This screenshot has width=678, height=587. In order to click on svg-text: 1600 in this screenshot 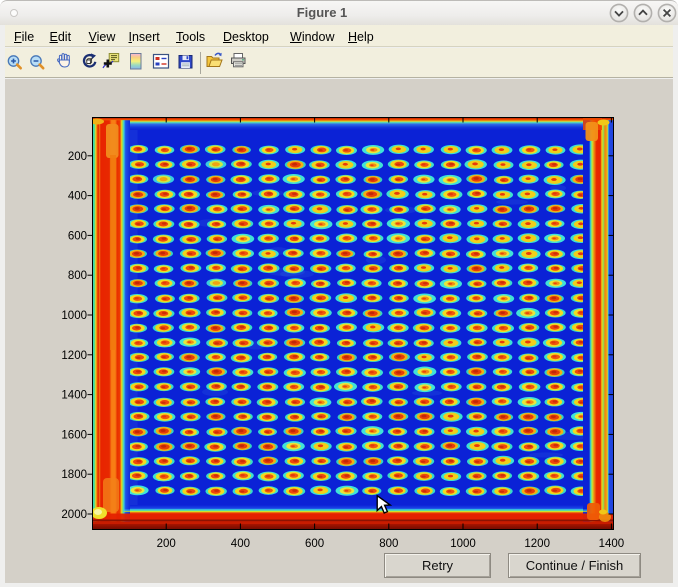, I will do `click(74, 435)`.